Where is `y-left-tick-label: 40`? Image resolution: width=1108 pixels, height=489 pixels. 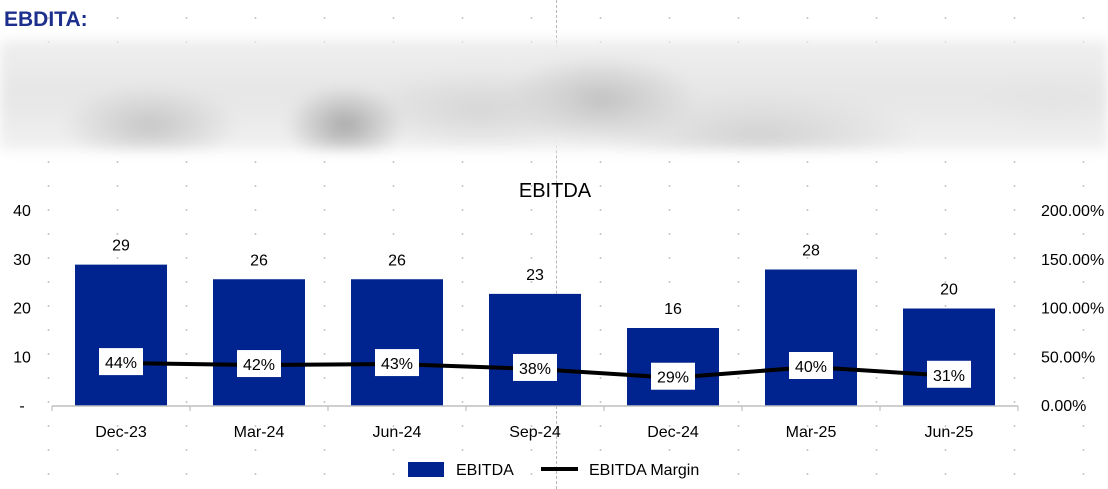 y-left-tick-label: 40 is located at coordinates (22, 211).